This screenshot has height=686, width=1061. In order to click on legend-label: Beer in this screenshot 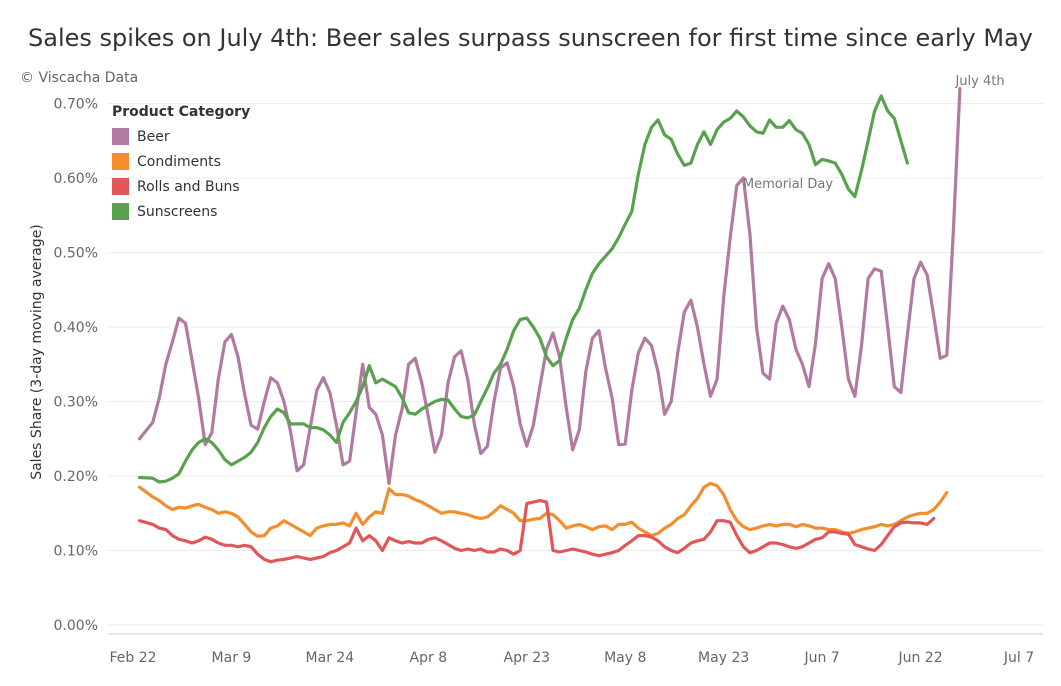, I will do `click(153, 136)`.